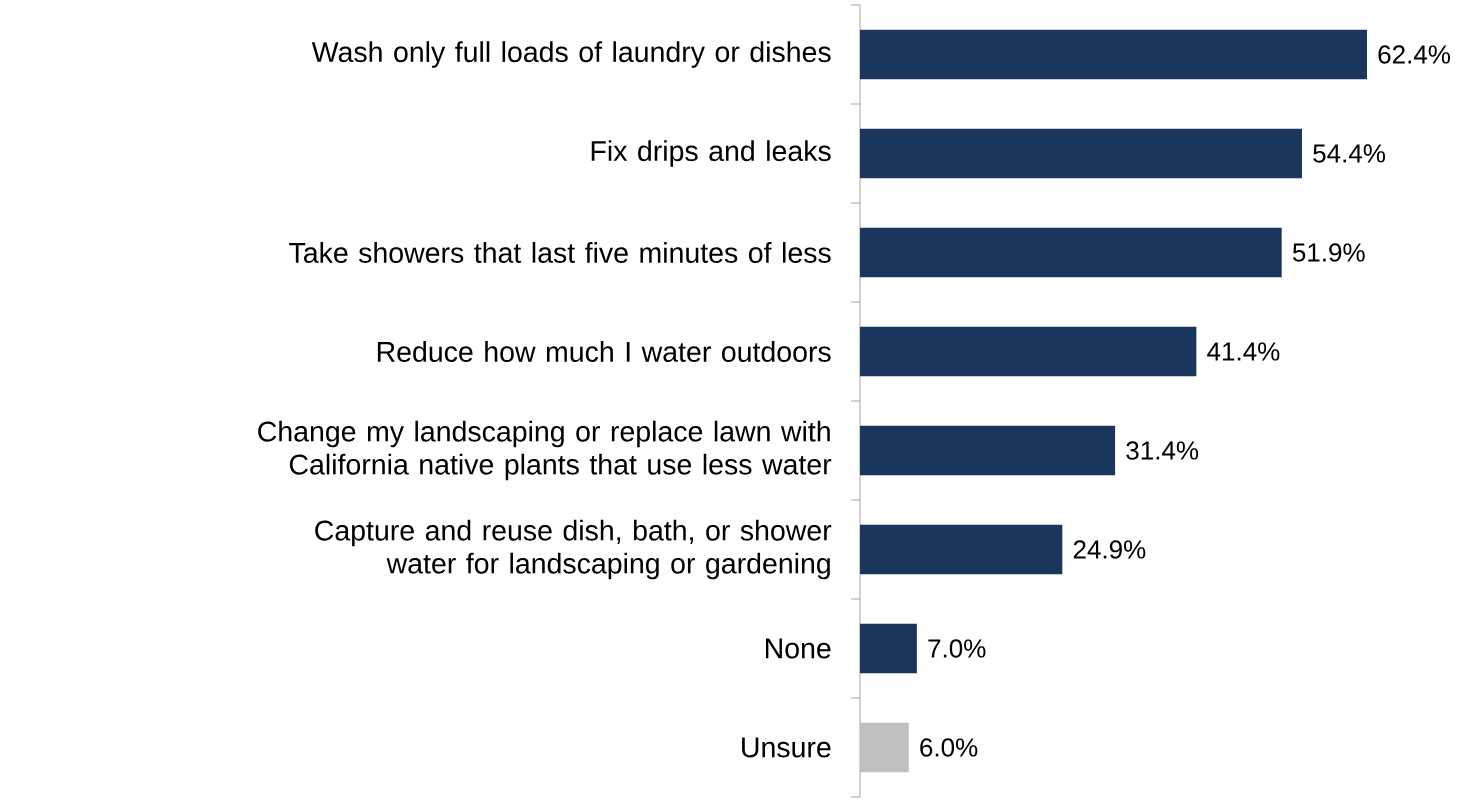 This screenshot has width=1465, height=802. Describe the element at coordinates (604, 351) in the screenshot. I see `y-tick-label: Reduce how much I water outdoors` at that location.